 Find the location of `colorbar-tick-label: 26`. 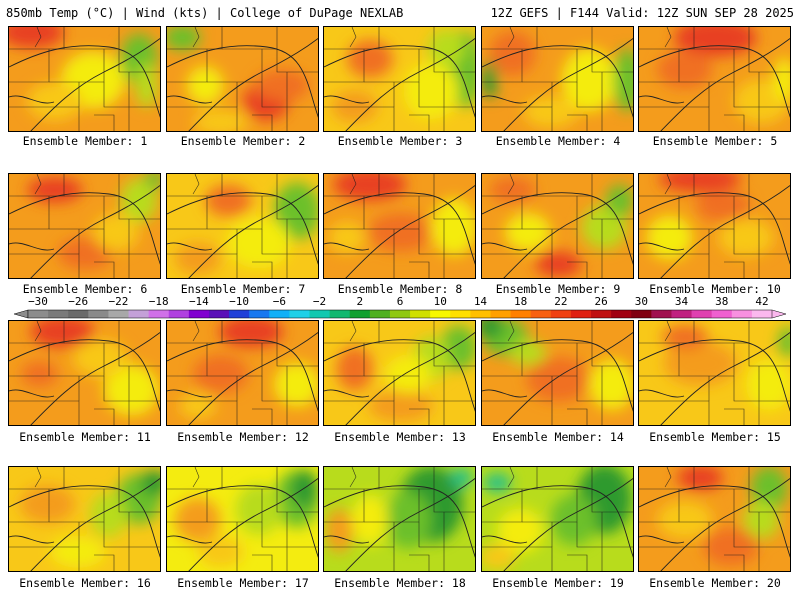

colorbar-tick-label: 26 is located at coordinates (600, 301).